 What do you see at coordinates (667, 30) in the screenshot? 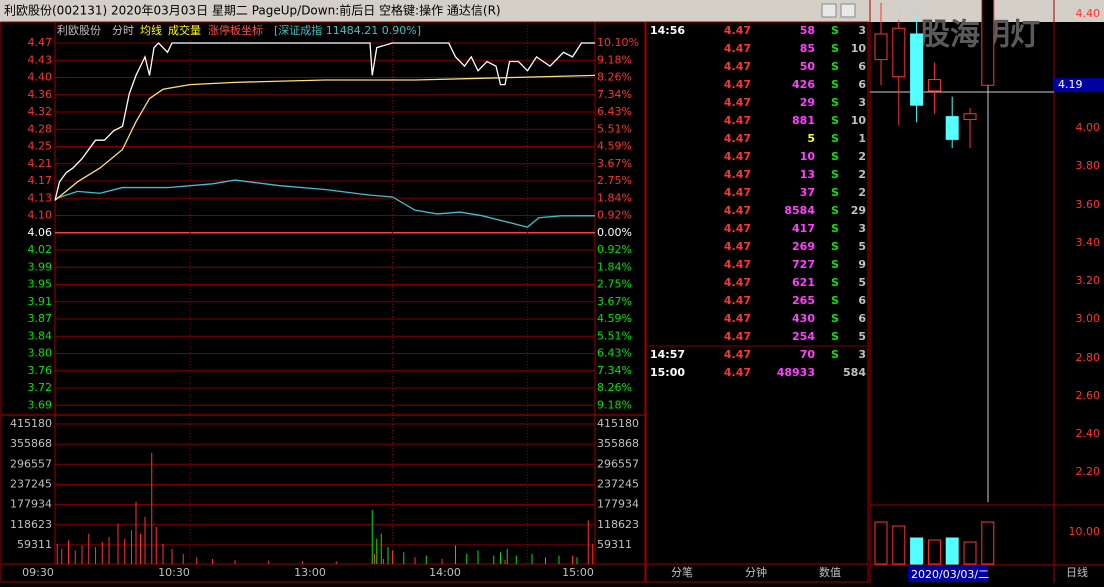
I see `tick-cell: 14:56` at bounding box center [667, 30].